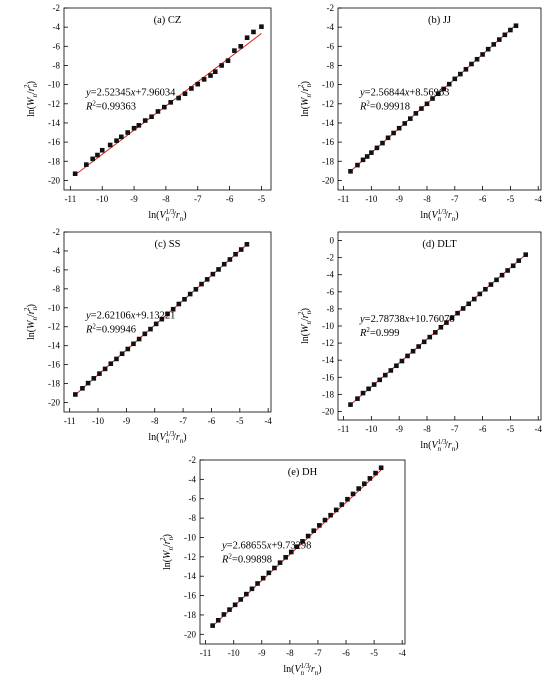 The width and height of the screenshot is (550, 682). Describe the element at coordinates (134, 199) in the screenshot. I see `x-tick-label: -9` at that location.